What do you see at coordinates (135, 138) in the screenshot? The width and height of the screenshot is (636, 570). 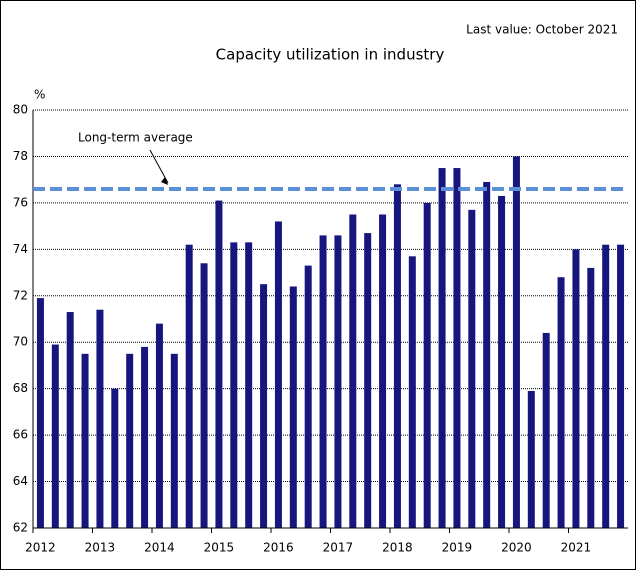 I see `annotation: Long-term average` at bounding box center [135, 138].